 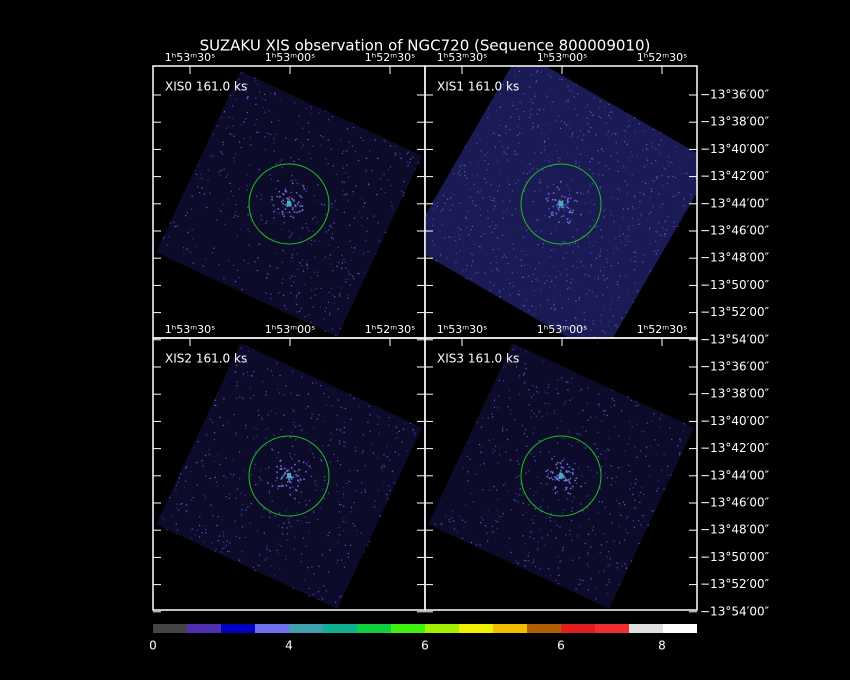 I want to click on panel-label: XIS3 161.0 ks, so click(x=478, y=359).